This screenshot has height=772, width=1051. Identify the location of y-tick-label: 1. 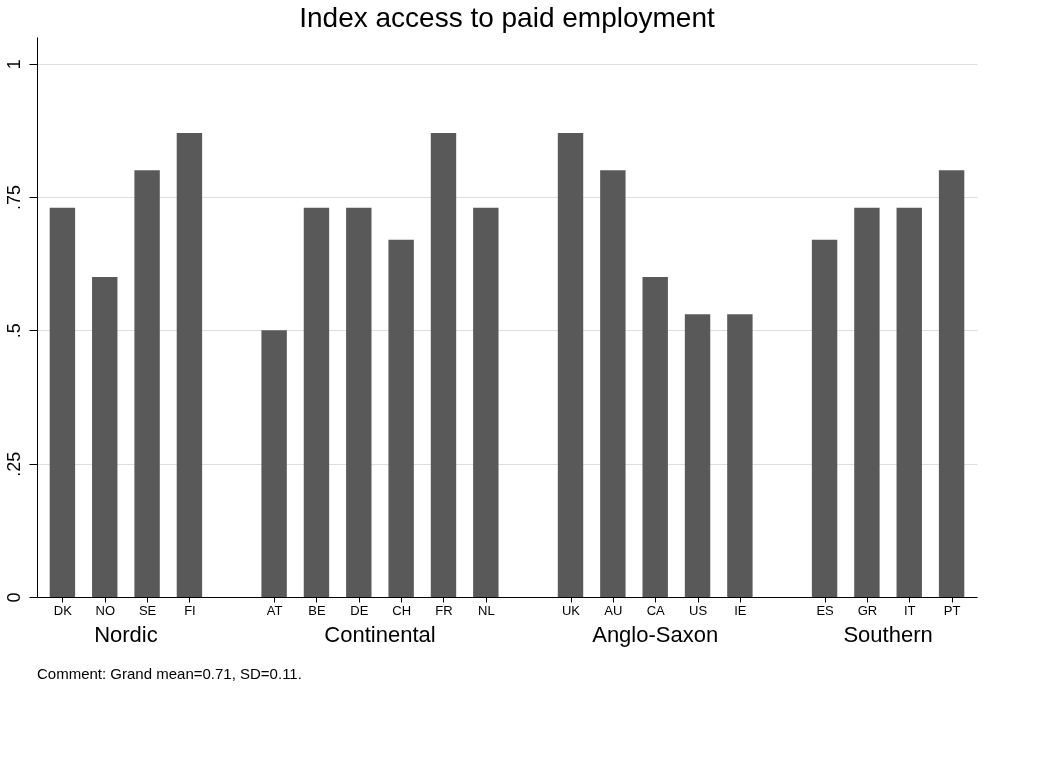
(13, 64).